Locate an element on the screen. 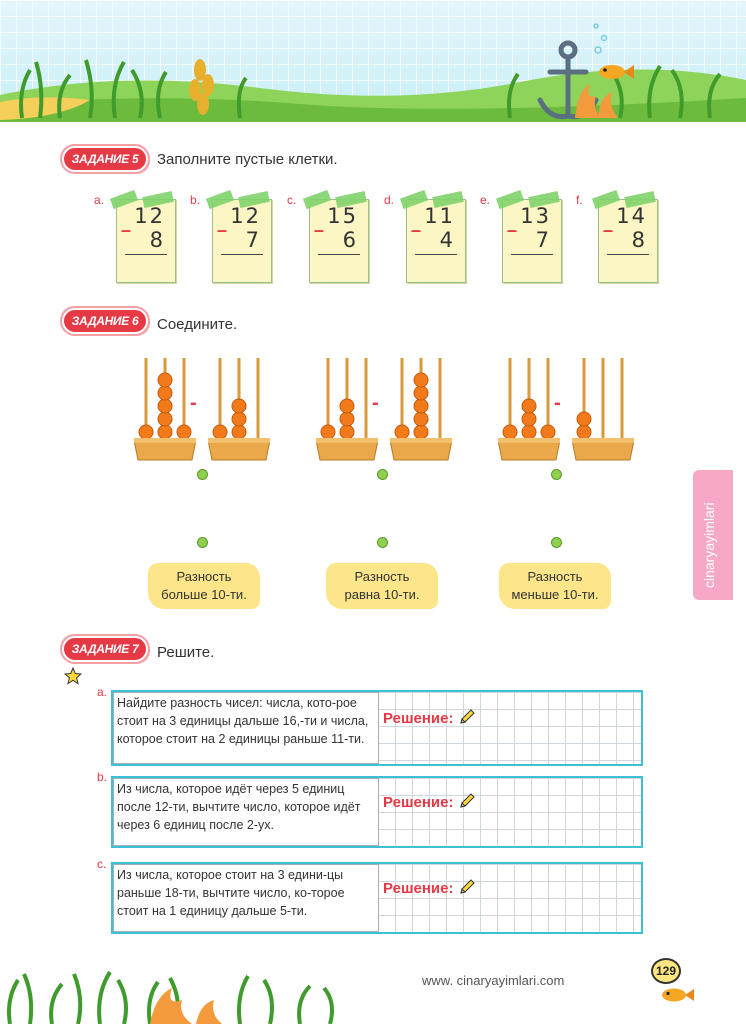 The image size is (746, 1024). minuend: 11 is located at coordinates (439, 216).